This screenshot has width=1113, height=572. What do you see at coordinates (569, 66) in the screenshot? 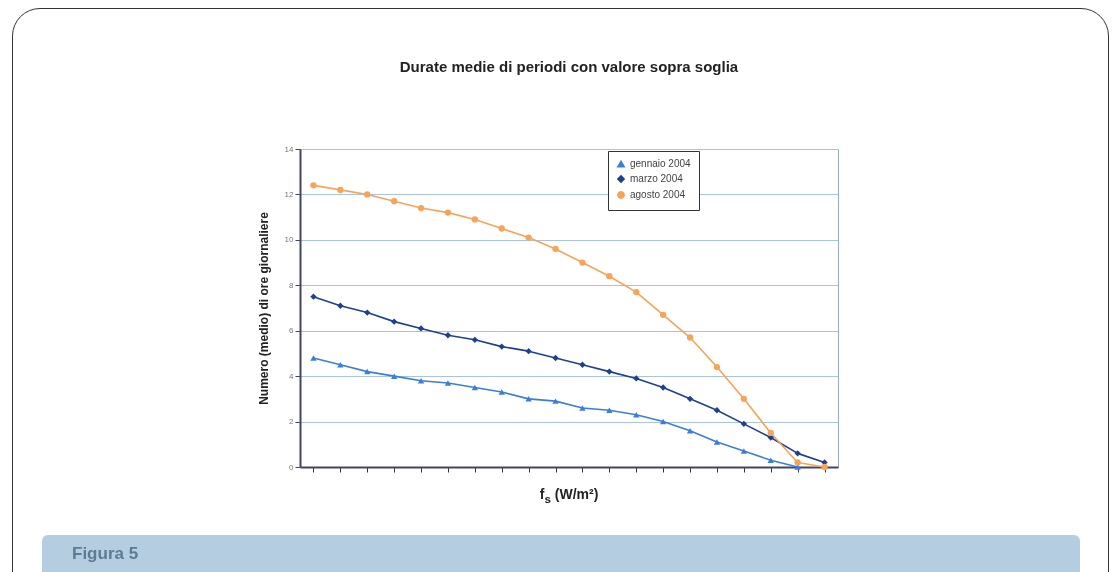
I see `chart-title: Durate medie di periodi con valore sopra soglia` at bounding box center [569, 66].